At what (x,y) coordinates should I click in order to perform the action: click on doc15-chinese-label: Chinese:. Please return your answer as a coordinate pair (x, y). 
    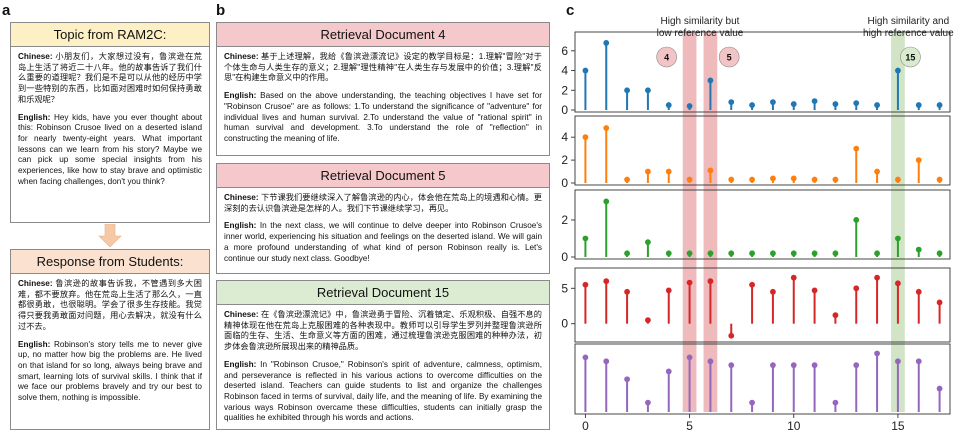
    Looking at the image, I should click on (241, 314).